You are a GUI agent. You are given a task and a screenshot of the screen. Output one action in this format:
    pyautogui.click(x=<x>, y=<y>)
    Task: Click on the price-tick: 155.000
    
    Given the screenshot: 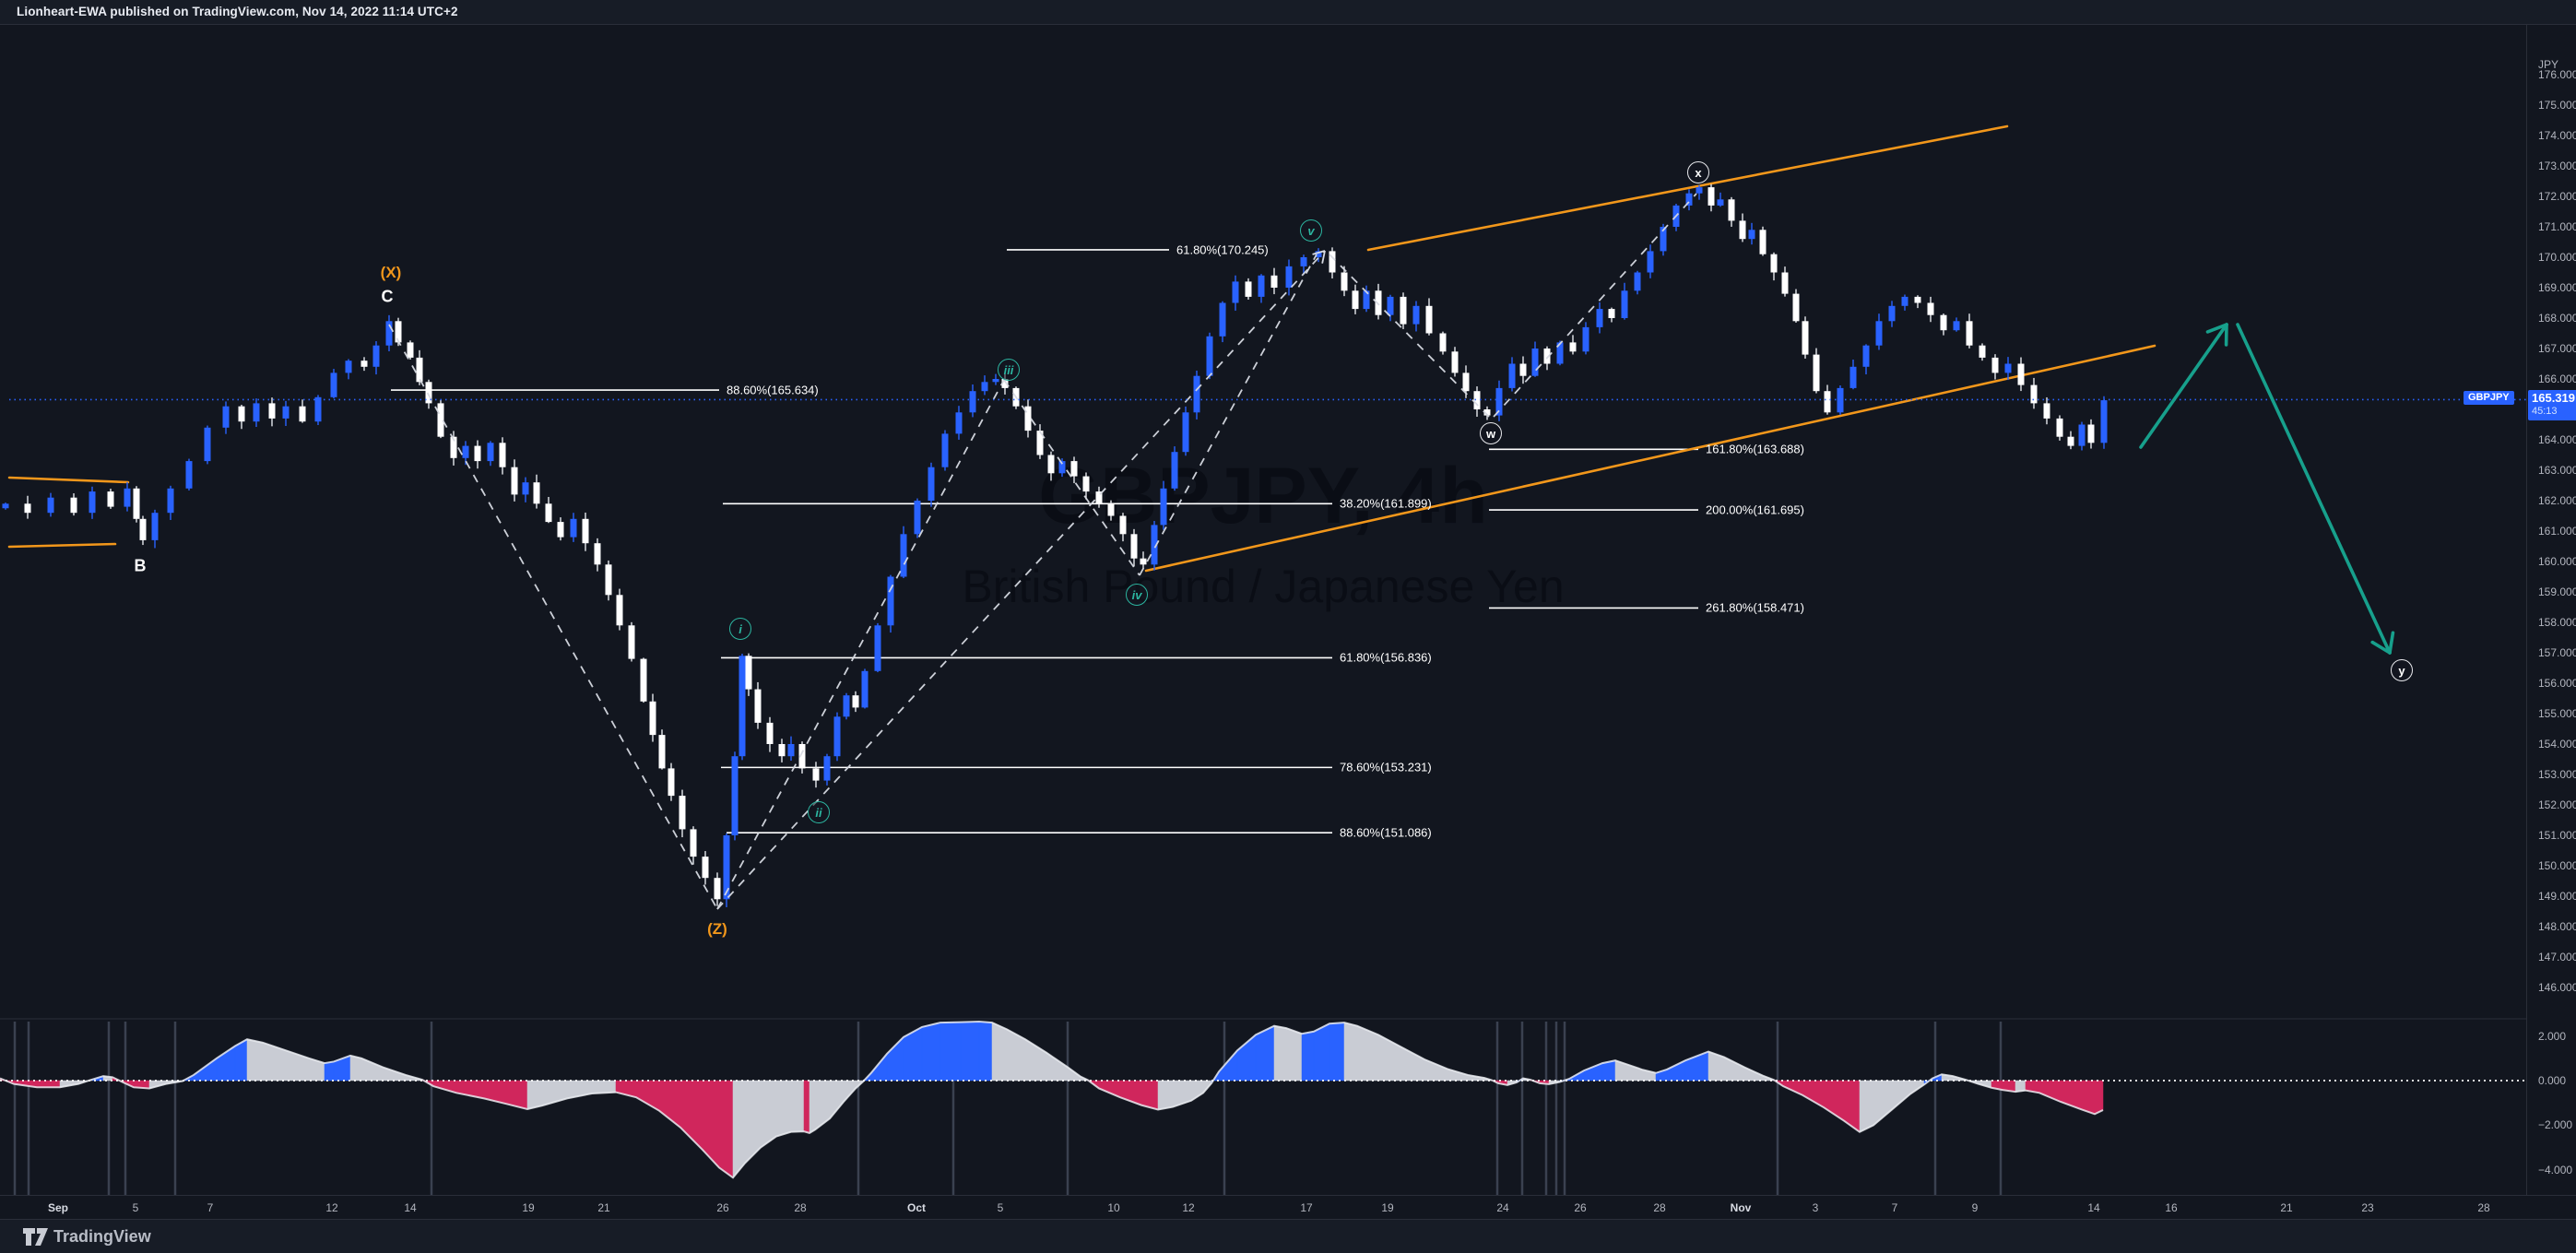 What is the action you would take?
    pyautogui.click(x=2557, y=714)
    